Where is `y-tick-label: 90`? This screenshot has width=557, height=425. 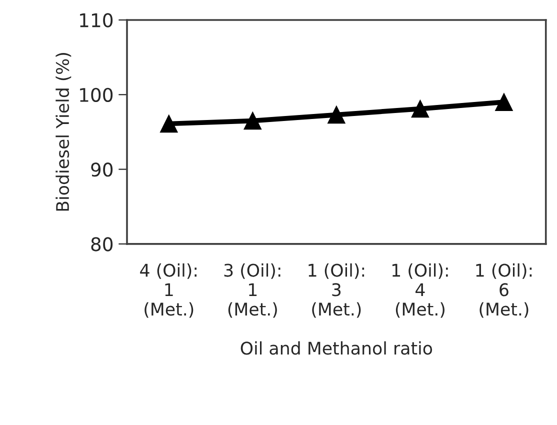 y-tick-label: 90 is located at coordinates (102, 169).